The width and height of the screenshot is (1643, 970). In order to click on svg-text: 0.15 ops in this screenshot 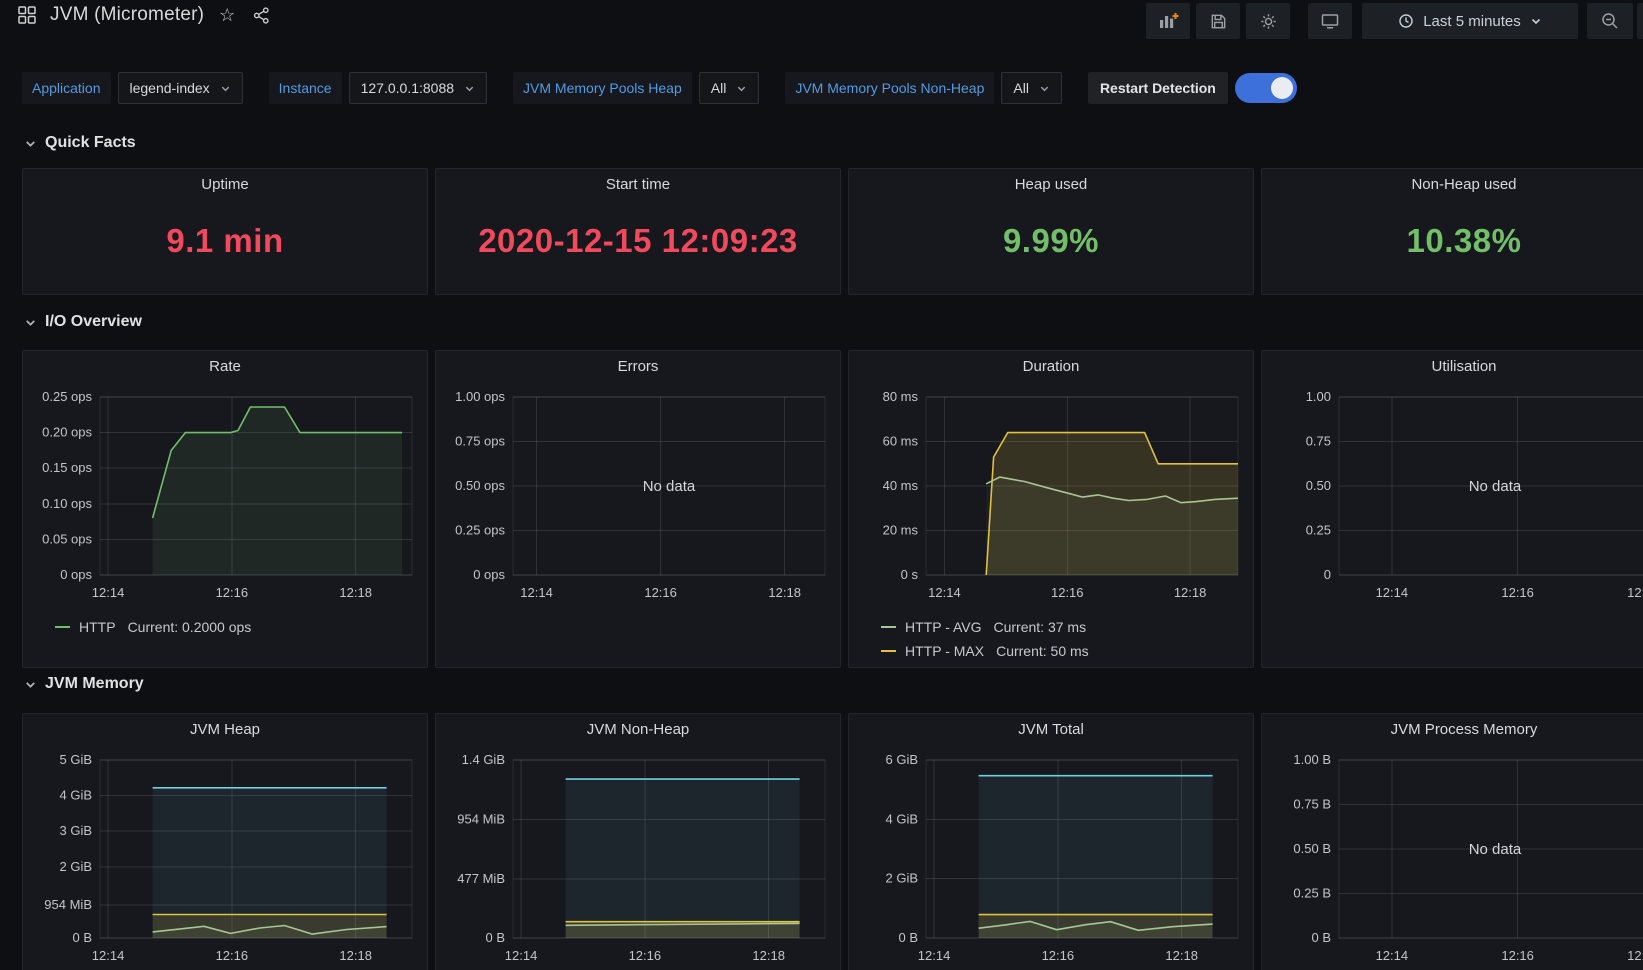, I will do `click(67, 467)`.